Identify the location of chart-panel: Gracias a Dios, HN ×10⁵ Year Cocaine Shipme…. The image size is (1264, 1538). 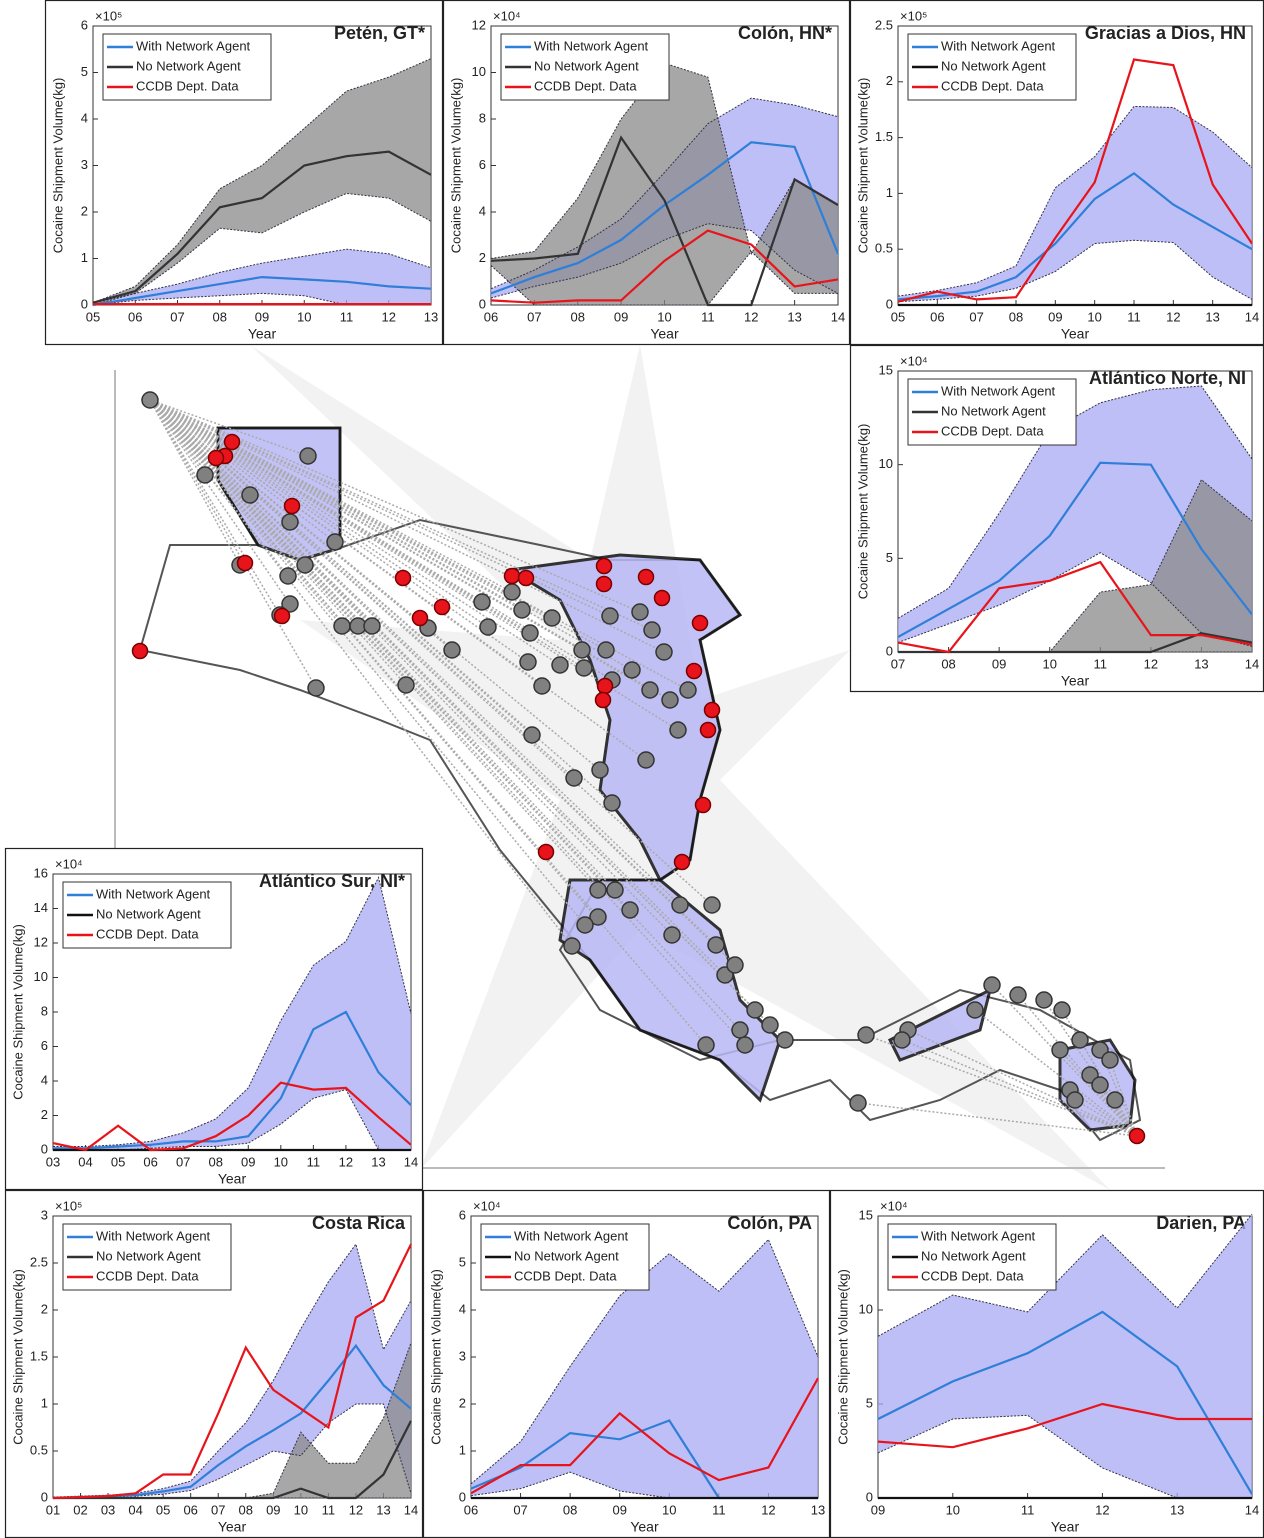
(1056, 173).